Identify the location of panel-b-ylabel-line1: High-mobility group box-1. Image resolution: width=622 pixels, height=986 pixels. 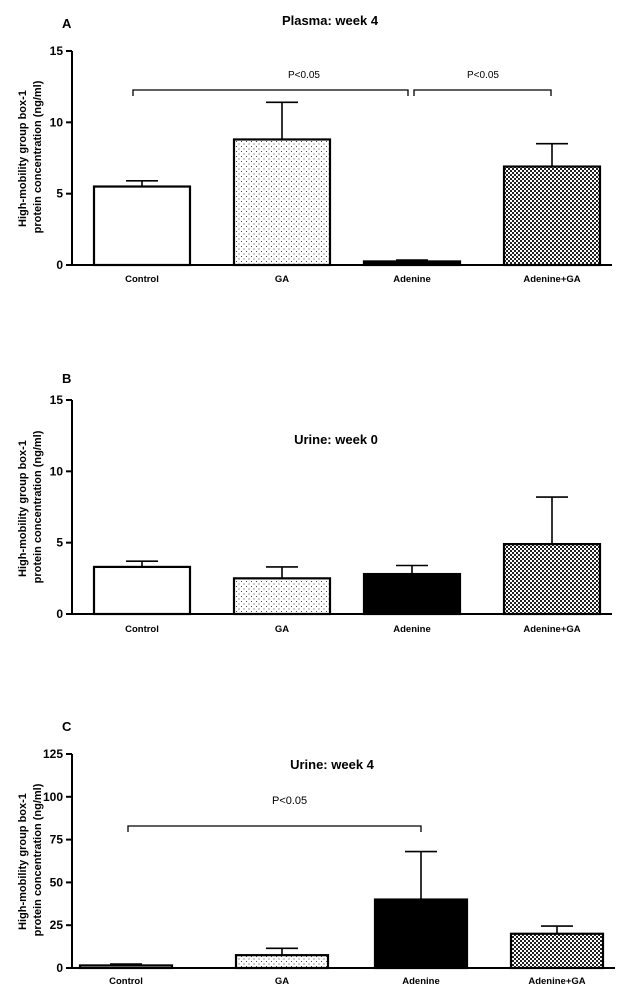
(23, 508).